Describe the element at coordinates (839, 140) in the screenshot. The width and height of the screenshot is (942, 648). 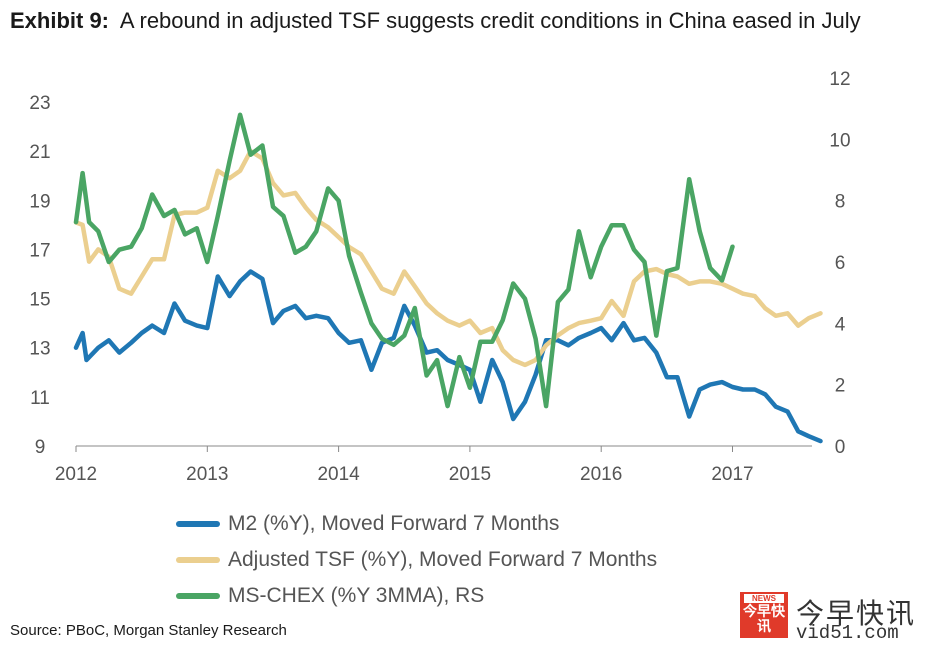
I see `y-right-tick-label: 10` at that location.